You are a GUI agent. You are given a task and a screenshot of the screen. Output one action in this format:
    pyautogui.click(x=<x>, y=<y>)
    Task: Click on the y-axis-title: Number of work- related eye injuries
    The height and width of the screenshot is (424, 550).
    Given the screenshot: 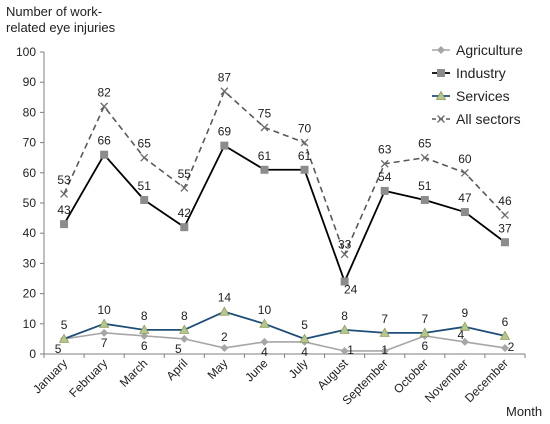 What is the action you would take?
    pyautogui.click(x=61, y=19)
    